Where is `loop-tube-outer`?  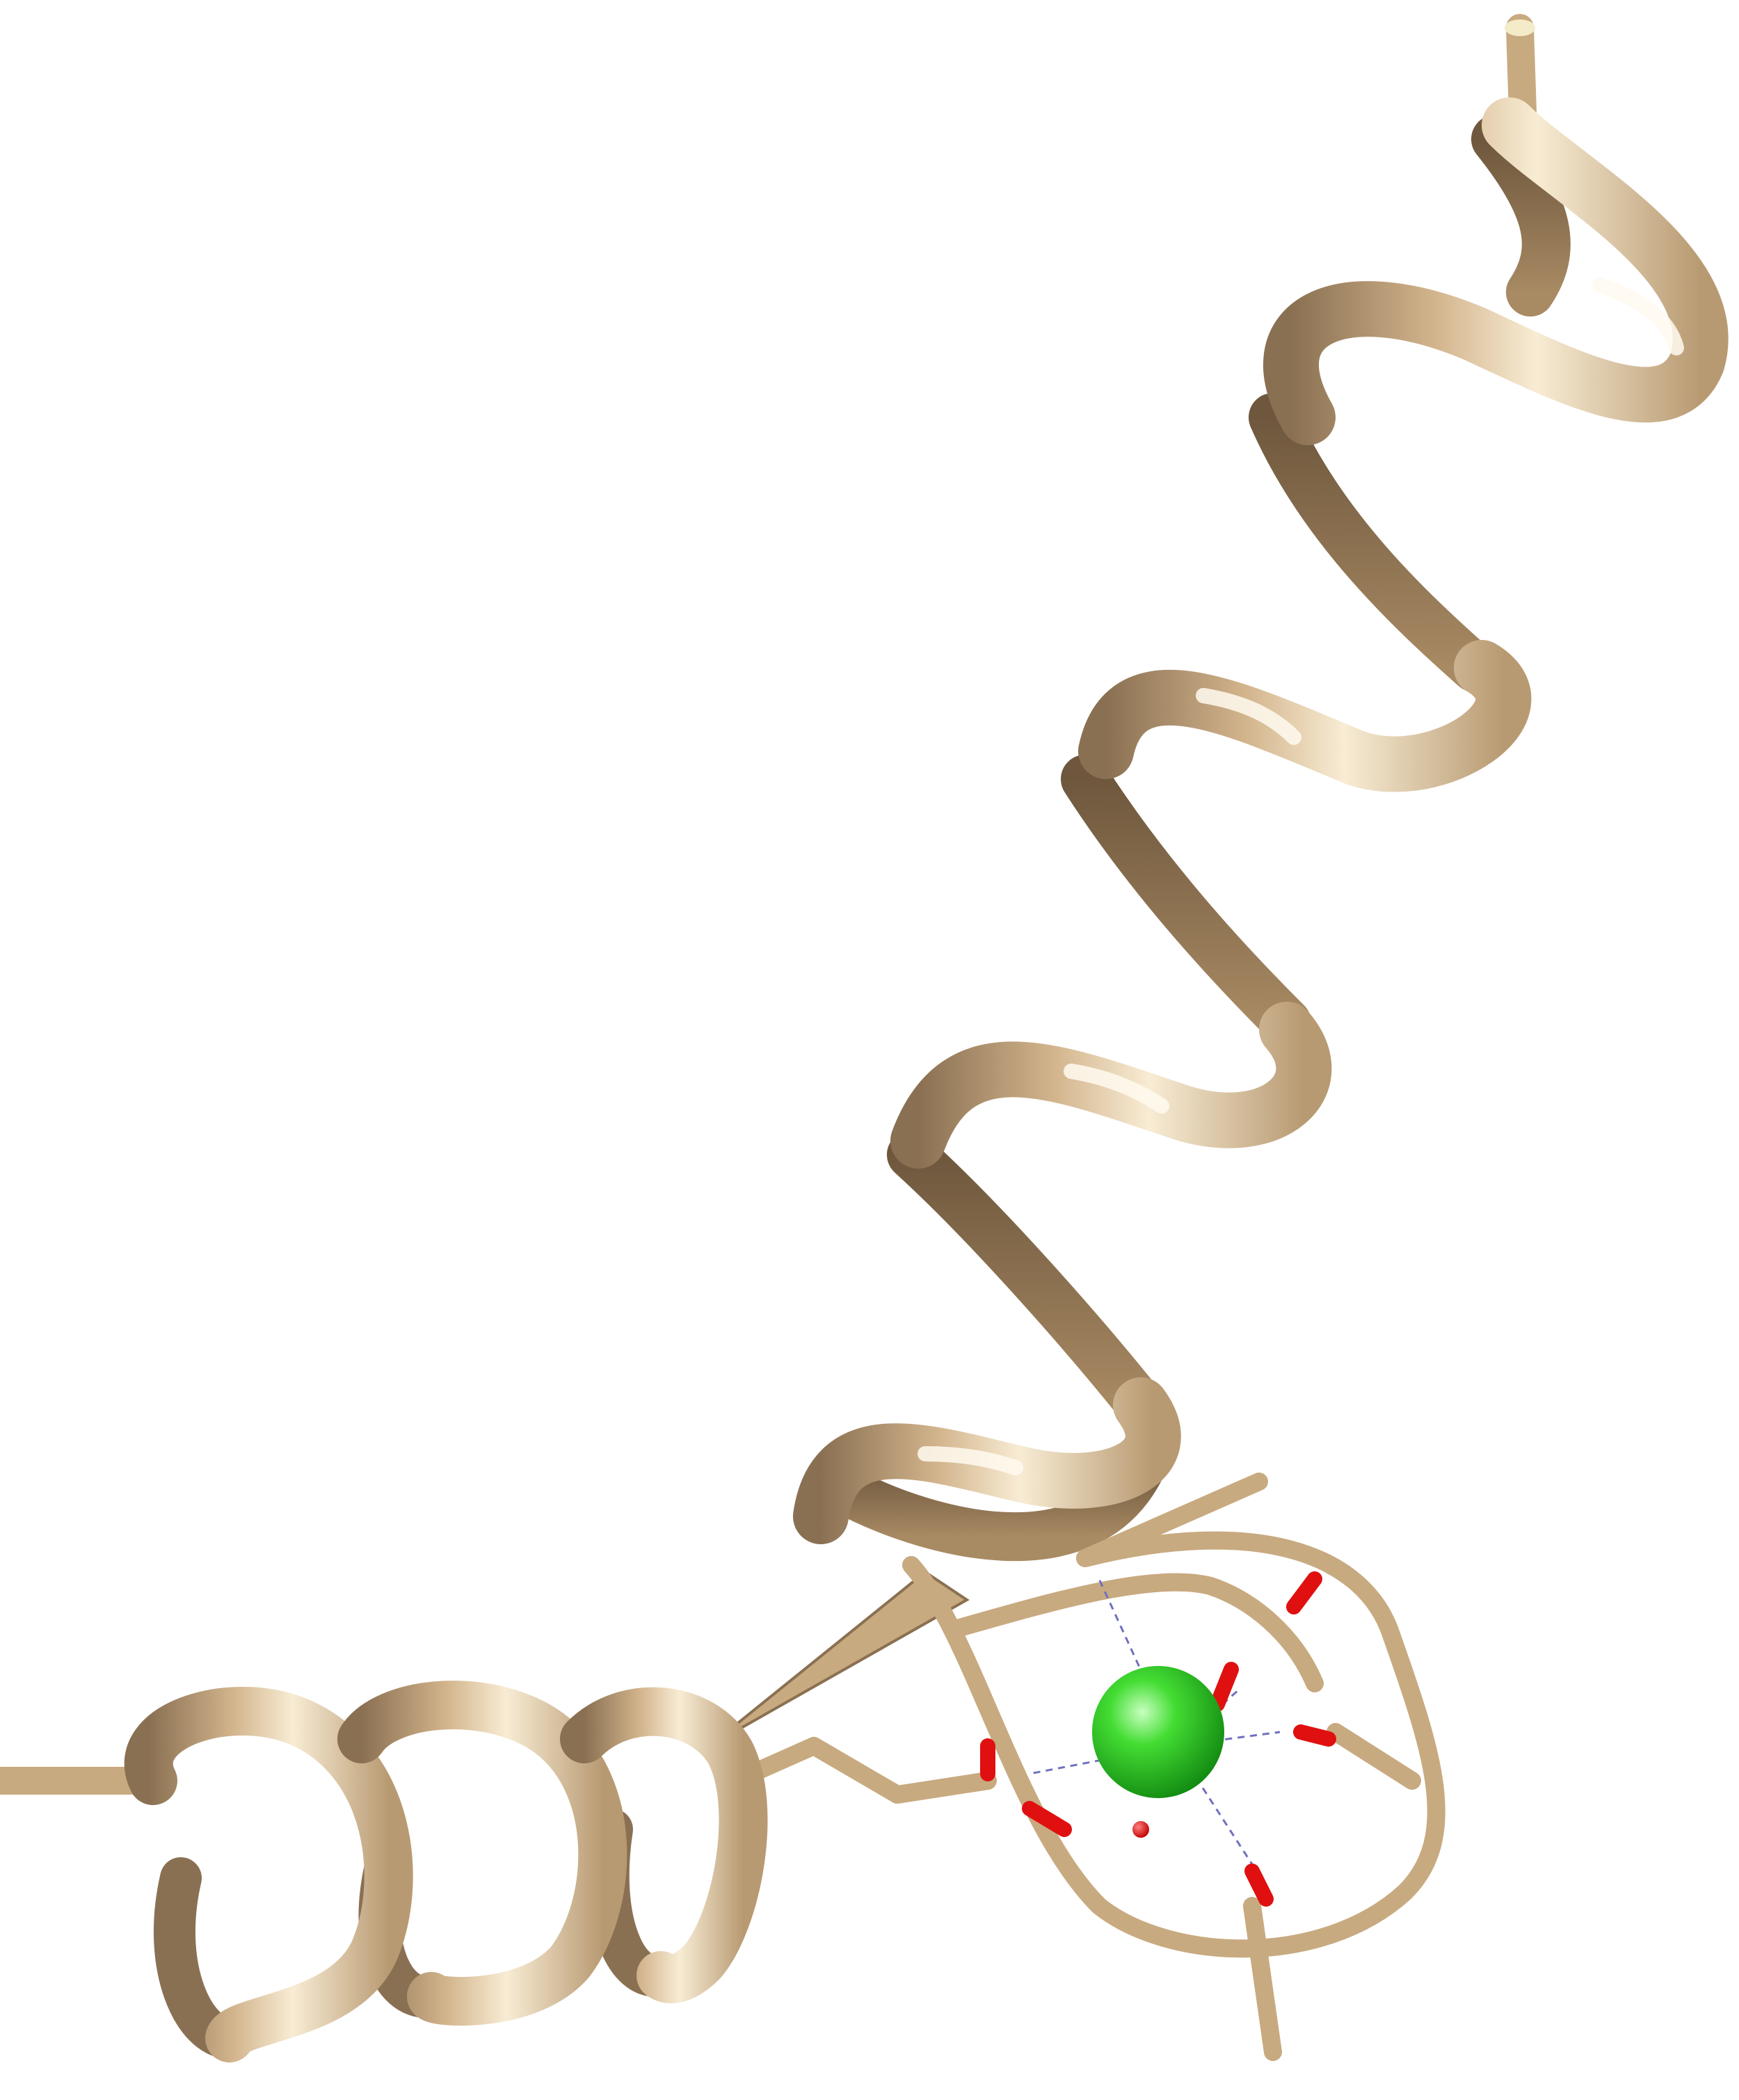
loop-tube-outer is located at coordinates (1173, 1744).